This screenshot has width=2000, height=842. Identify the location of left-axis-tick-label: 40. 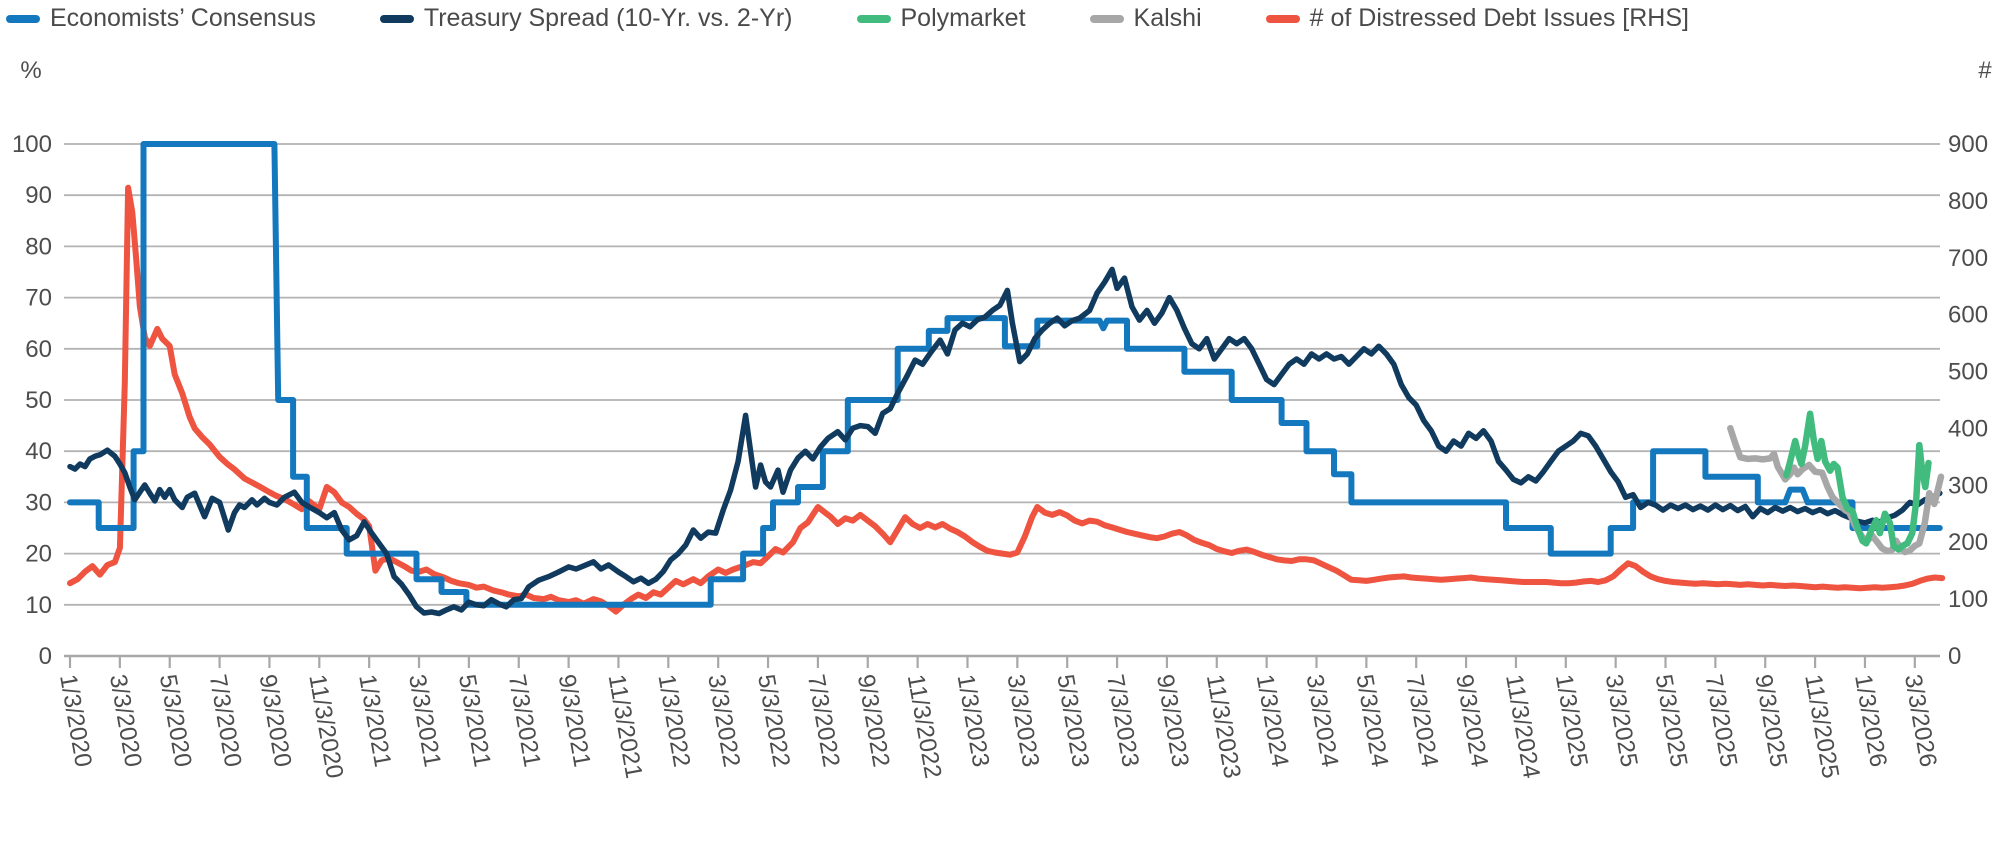
(38, 451).